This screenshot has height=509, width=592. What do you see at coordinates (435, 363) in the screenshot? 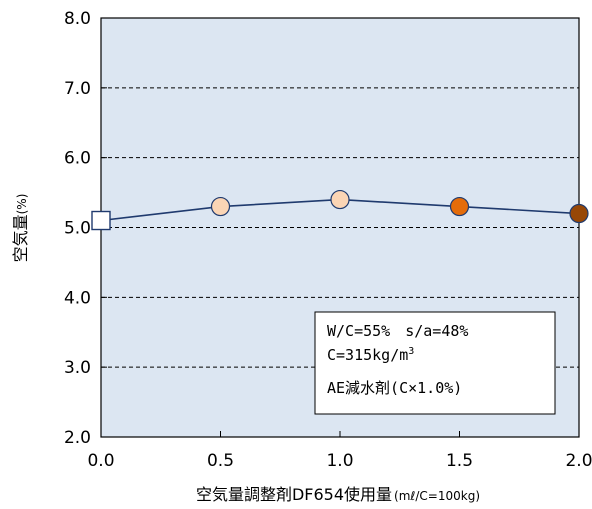
I see `annotation-box: W/C=55% s/a=48% C=315kg/m3 AE減水剤(C×1.0%)` at bounding box center [435, 363].